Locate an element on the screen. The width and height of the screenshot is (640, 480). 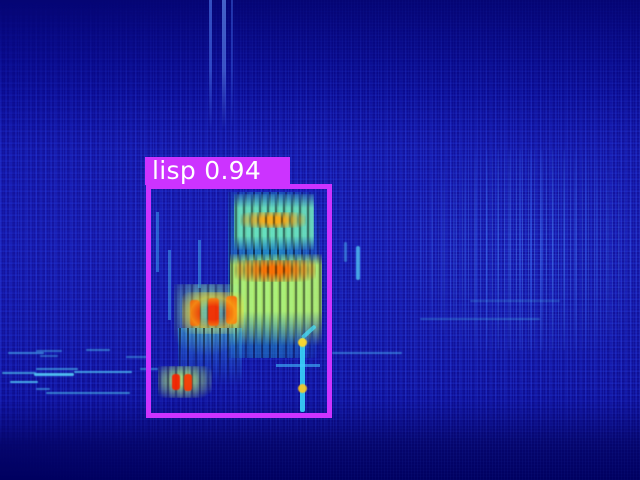
right-tail-crossbar is located at coordinates (298, 365).